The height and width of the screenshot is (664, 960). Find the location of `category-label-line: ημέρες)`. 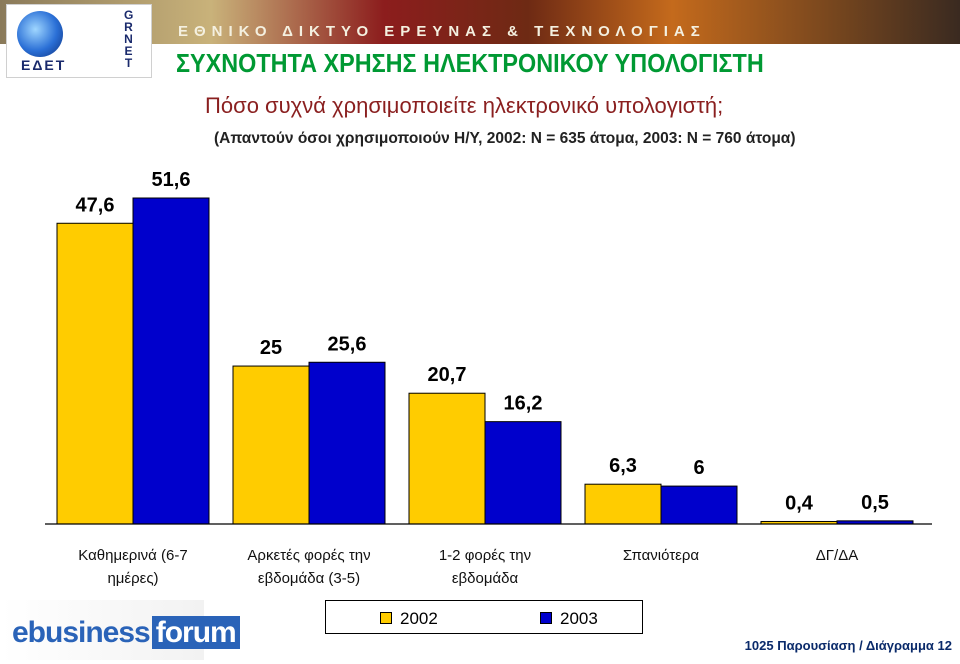

category-label-line: ημέρες) is located at coordinates (133, 578).